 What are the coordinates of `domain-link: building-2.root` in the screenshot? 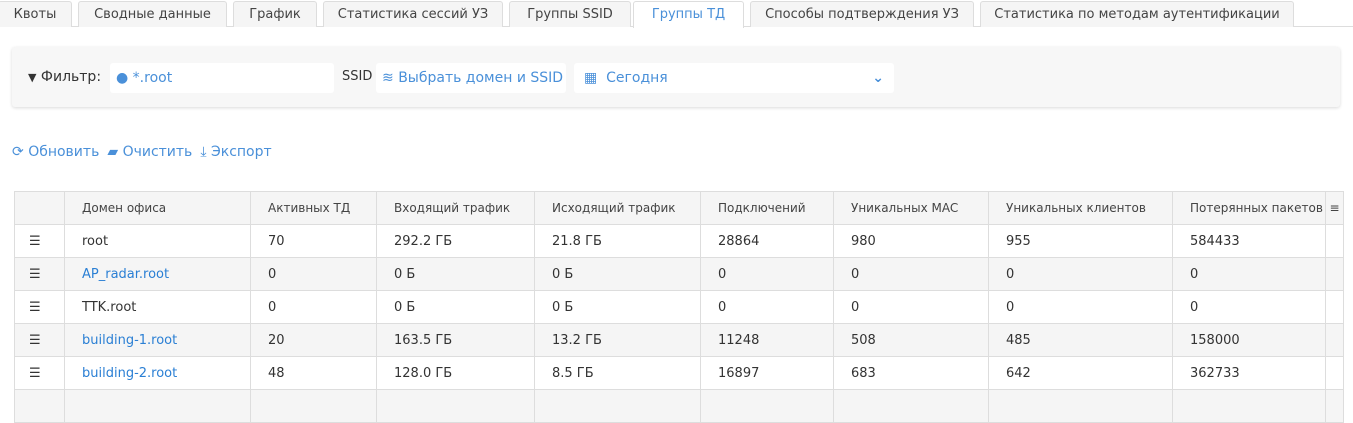 It's located at (130, 373).